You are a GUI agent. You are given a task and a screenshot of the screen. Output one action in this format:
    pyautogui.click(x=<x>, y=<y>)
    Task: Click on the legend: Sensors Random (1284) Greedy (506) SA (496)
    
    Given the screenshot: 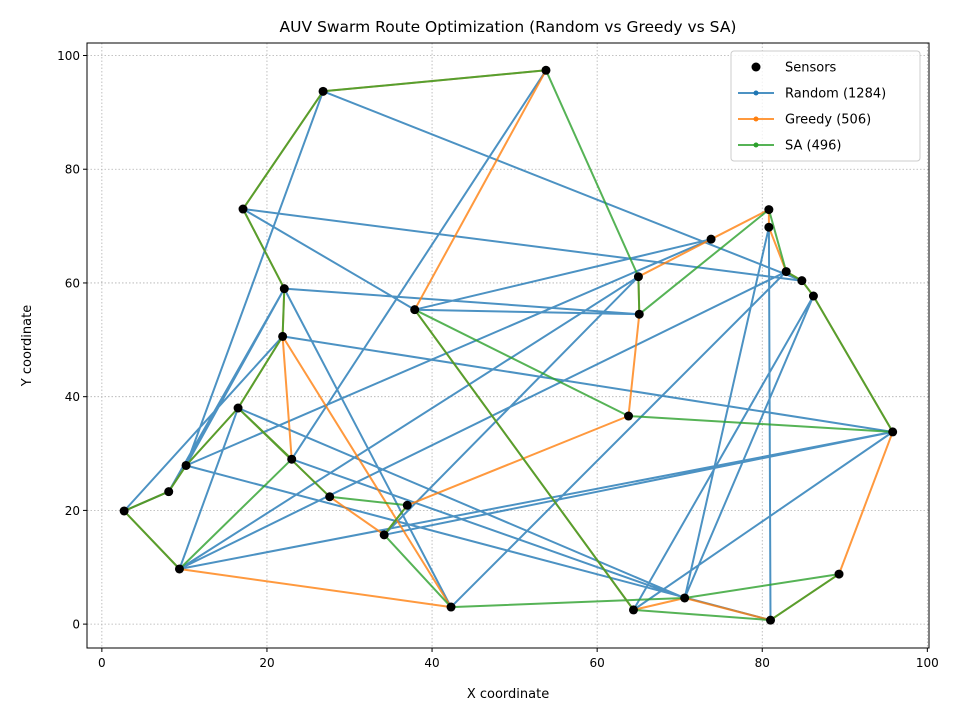 What is the action you would take?
    pyautogui.click(x=825, y=106)
    